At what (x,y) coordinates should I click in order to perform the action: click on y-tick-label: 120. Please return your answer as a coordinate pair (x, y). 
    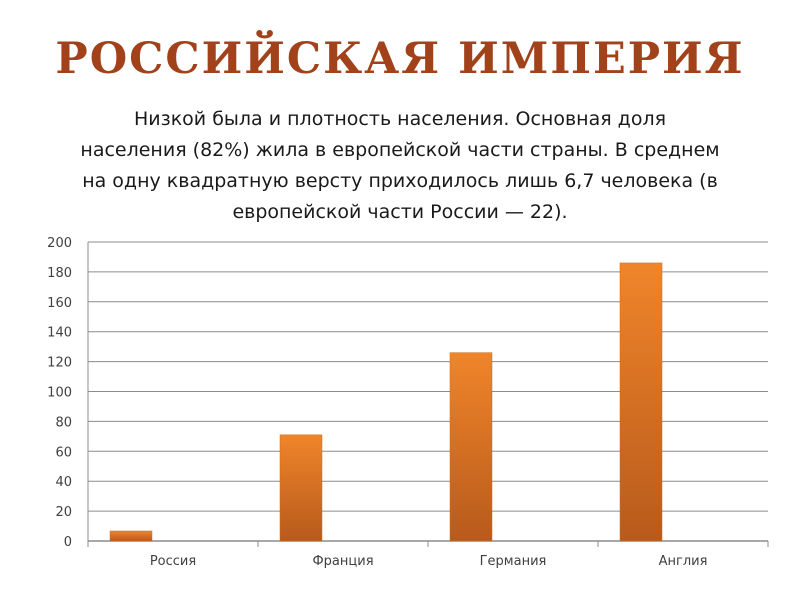
    Looking at the image, I should click on (59, 363).